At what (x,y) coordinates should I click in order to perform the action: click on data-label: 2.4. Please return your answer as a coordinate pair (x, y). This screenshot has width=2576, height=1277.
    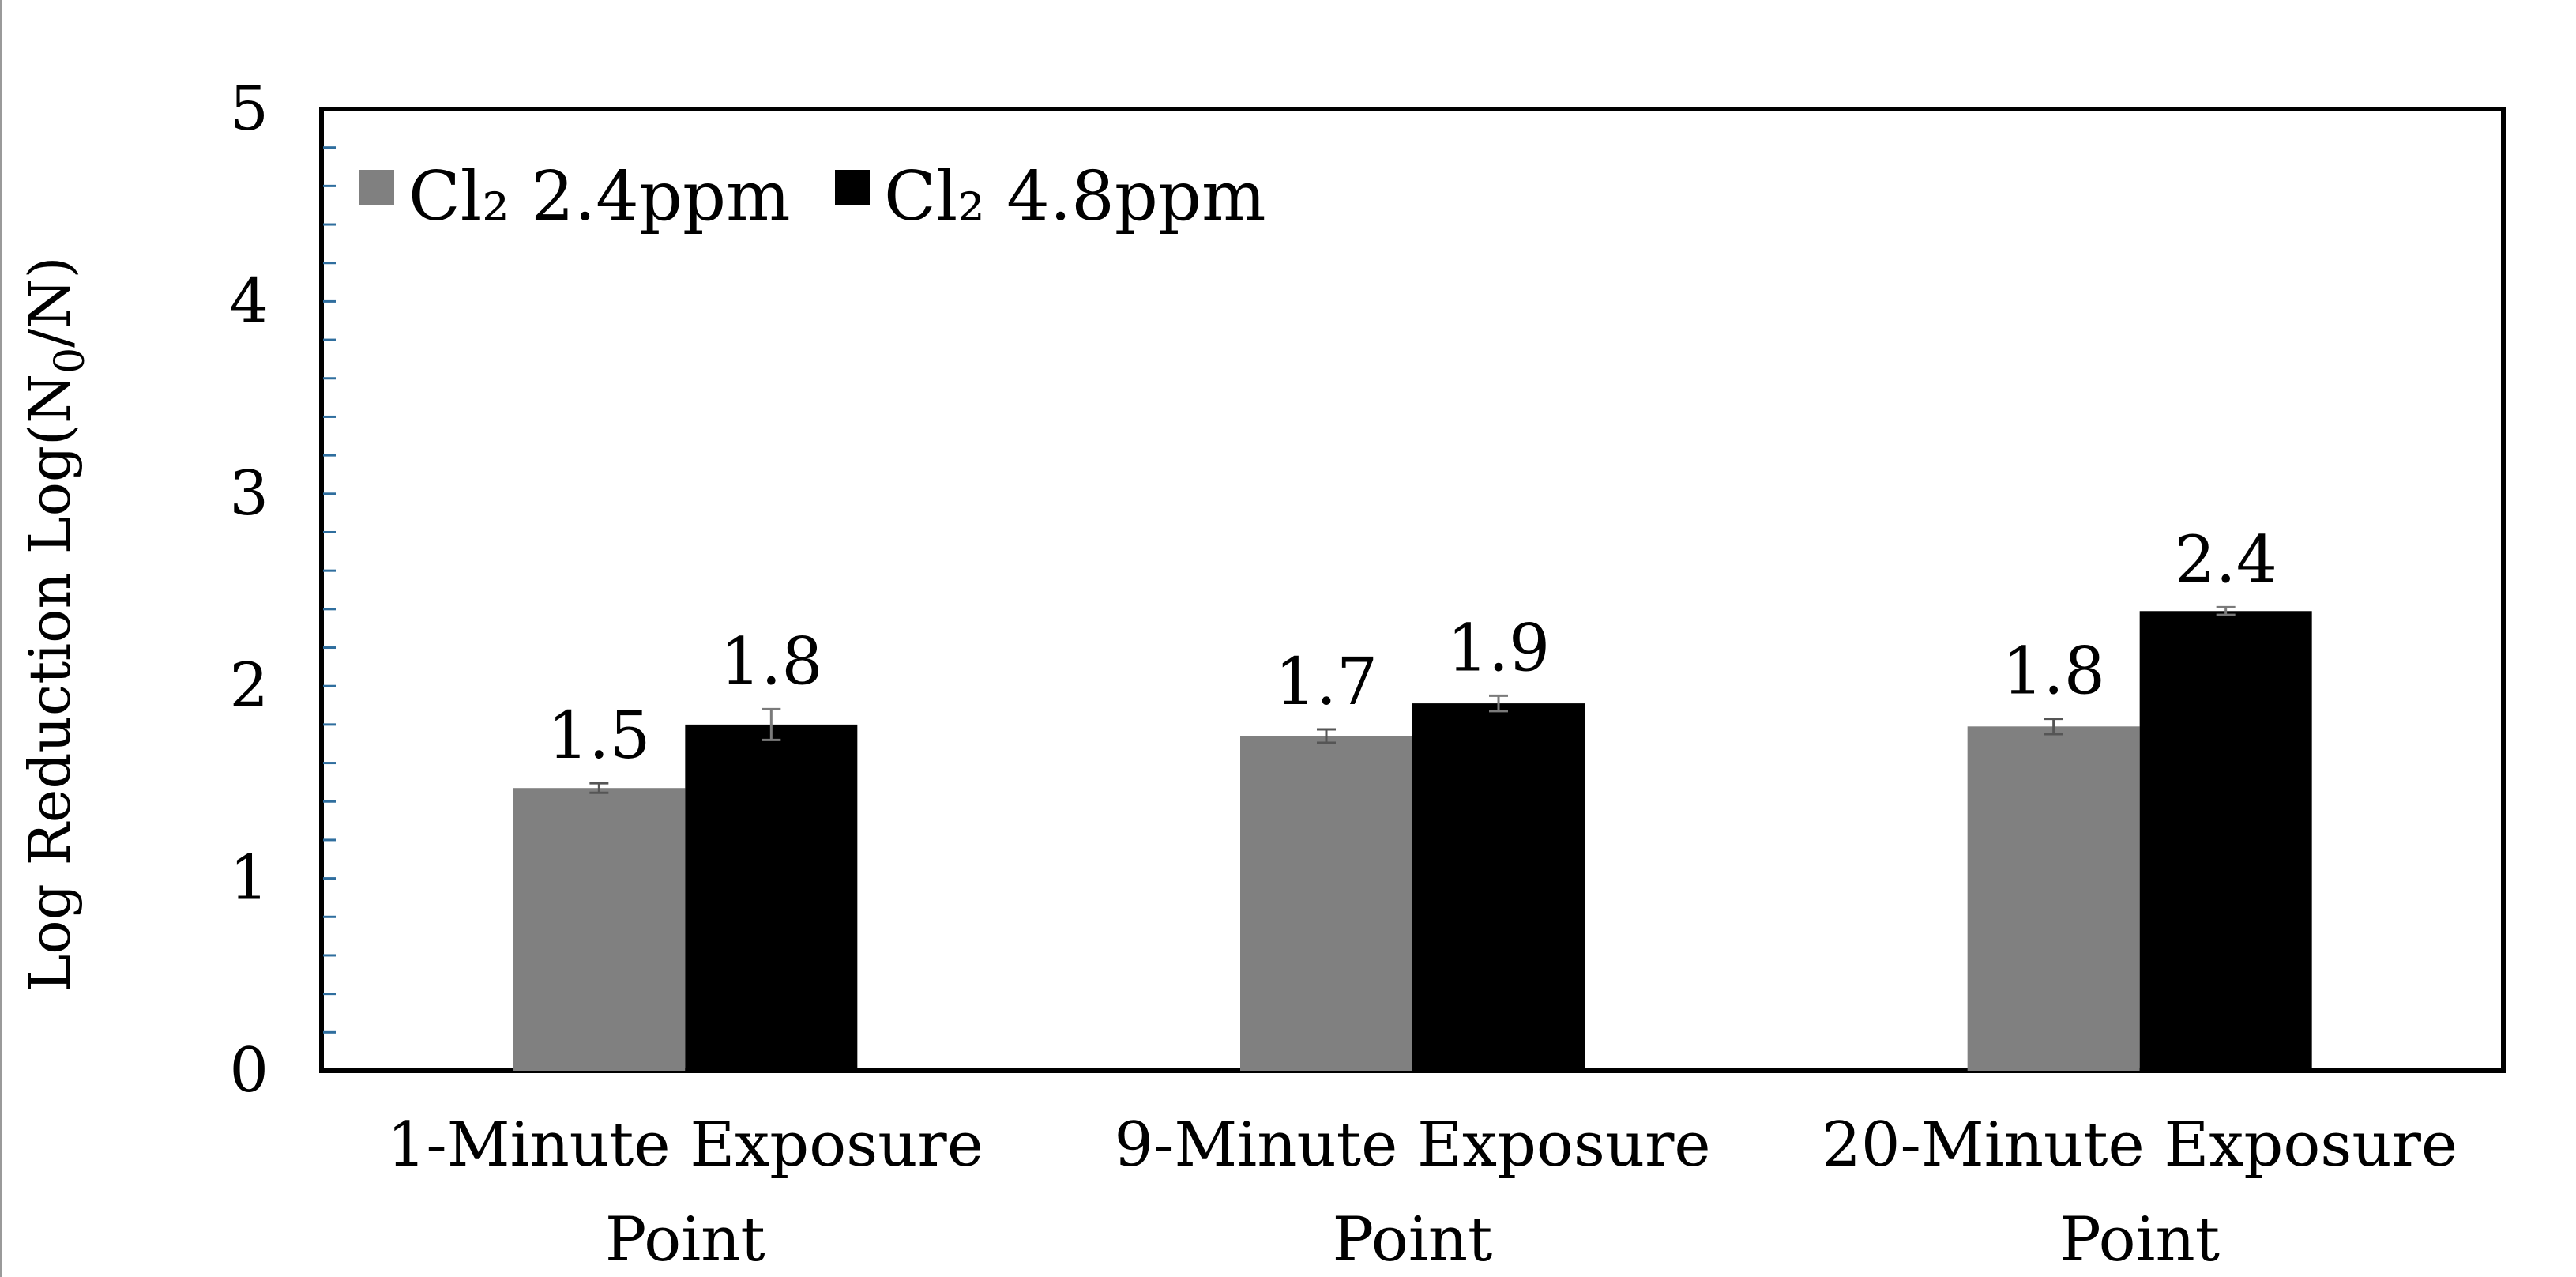
    Looking at the image, I should click on (2225, 559).